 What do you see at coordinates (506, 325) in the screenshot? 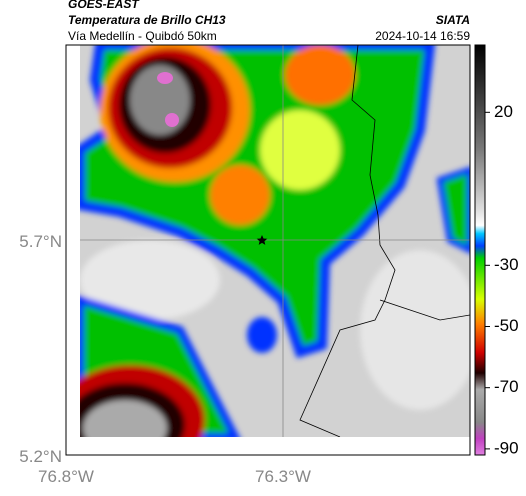
I see `colorbar-tick-label: -50` at bounding box center [506, 325].